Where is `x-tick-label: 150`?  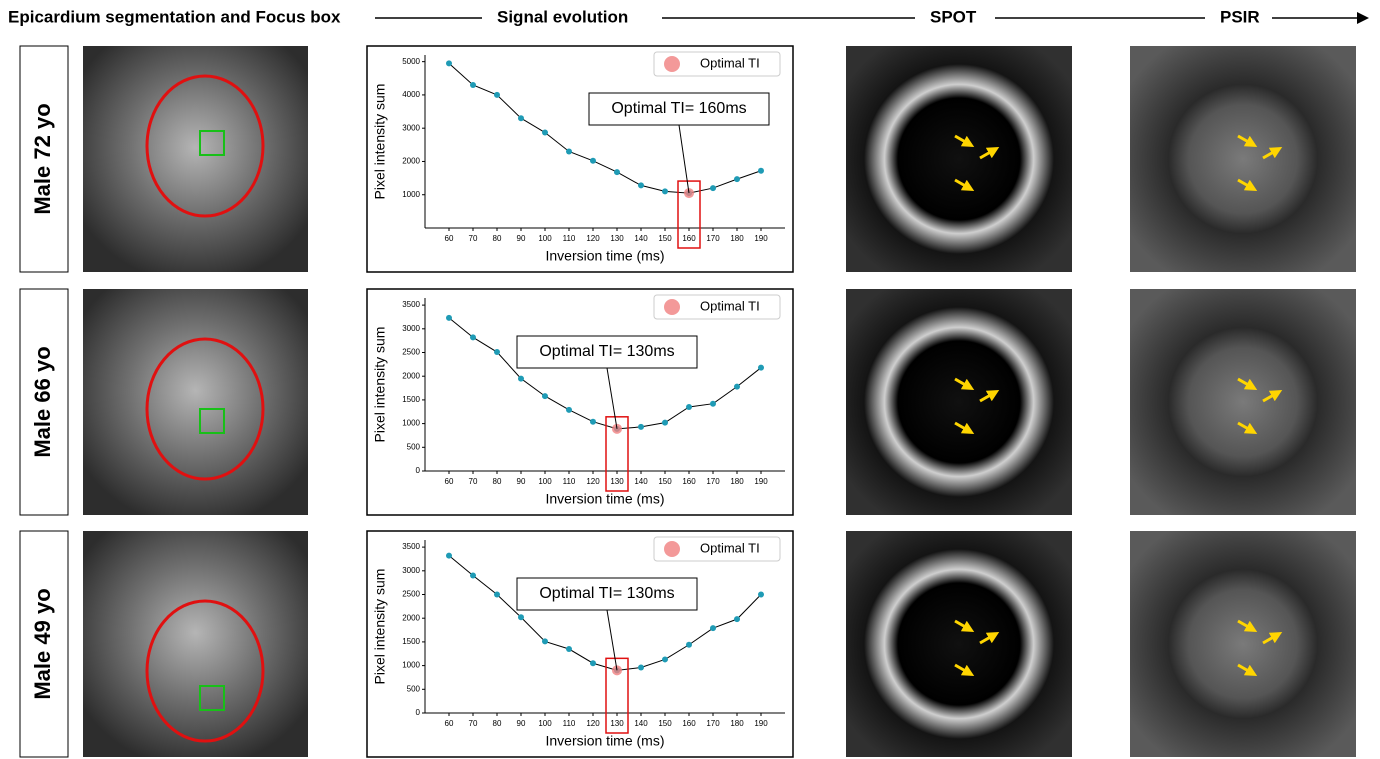 x-tick-label: 150 is located at coordinates (665, 723).